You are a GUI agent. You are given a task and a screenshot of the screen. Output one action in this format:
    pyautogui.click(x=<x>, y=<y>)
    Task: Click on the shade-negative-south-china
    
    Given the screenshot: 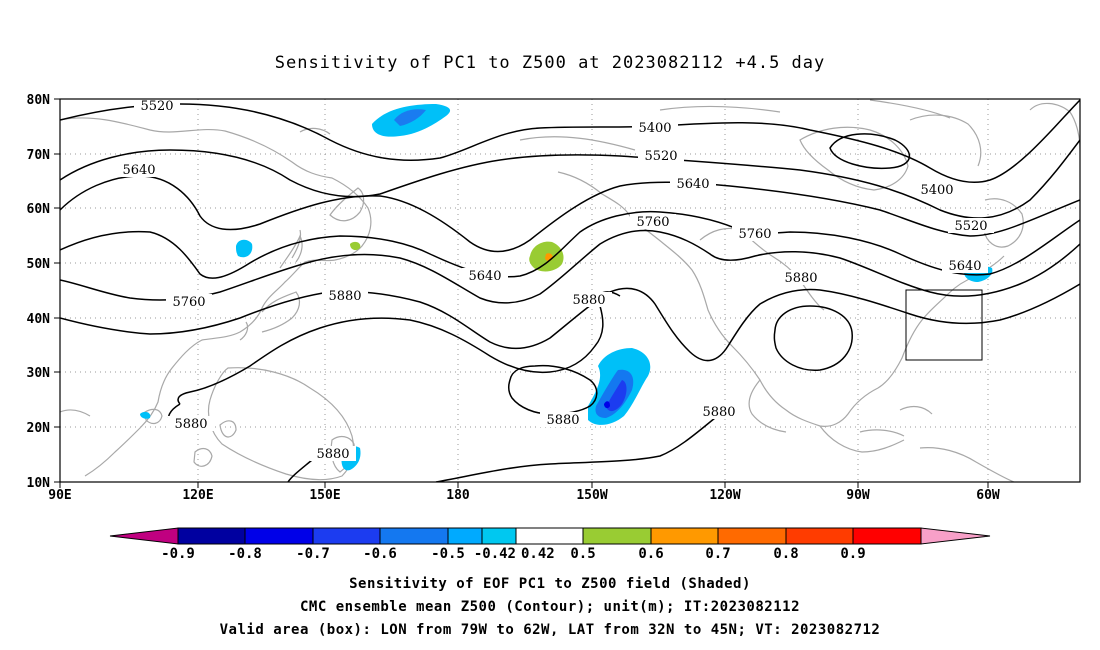 What is the action you would take?
    pyautogui.click(x=145, y=415)
    